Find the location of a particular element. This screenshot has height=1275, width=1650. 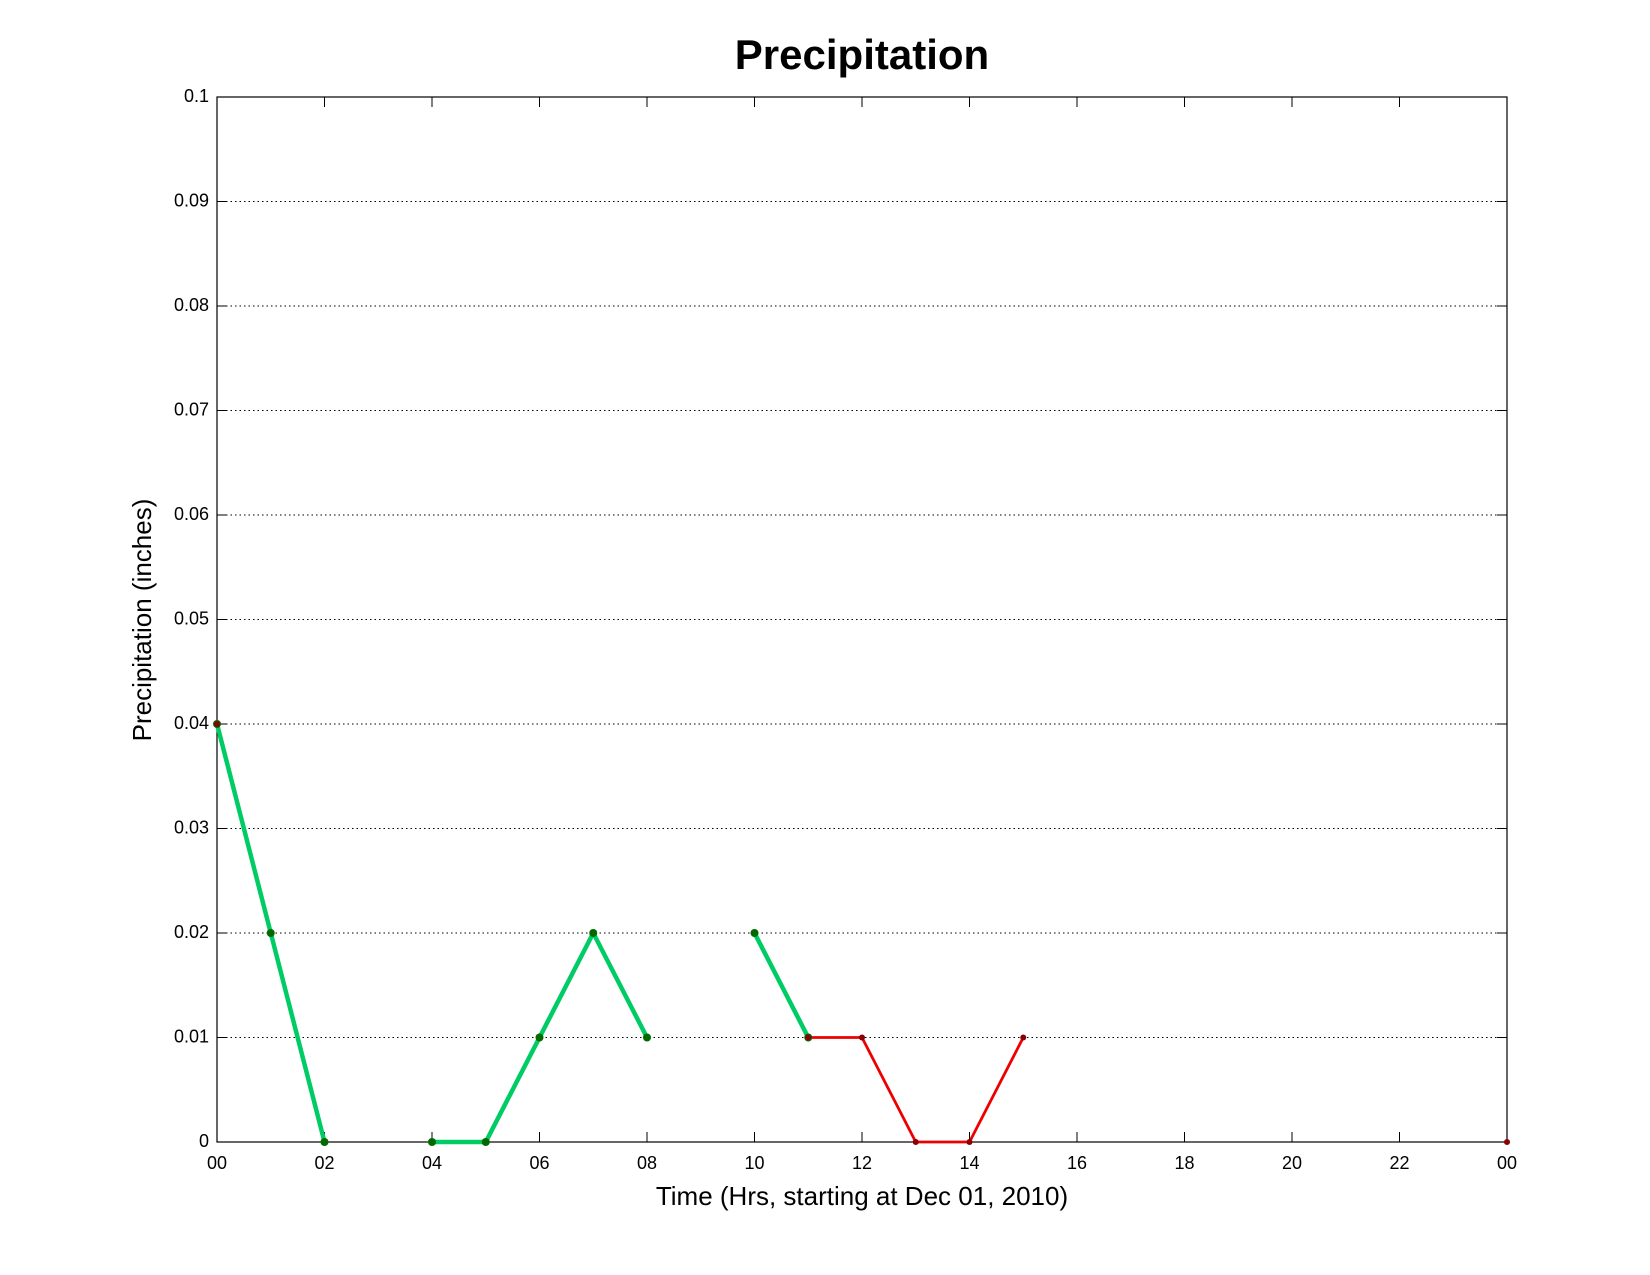

y-tick-label: 0.08 is located at coordinates (191, 305).